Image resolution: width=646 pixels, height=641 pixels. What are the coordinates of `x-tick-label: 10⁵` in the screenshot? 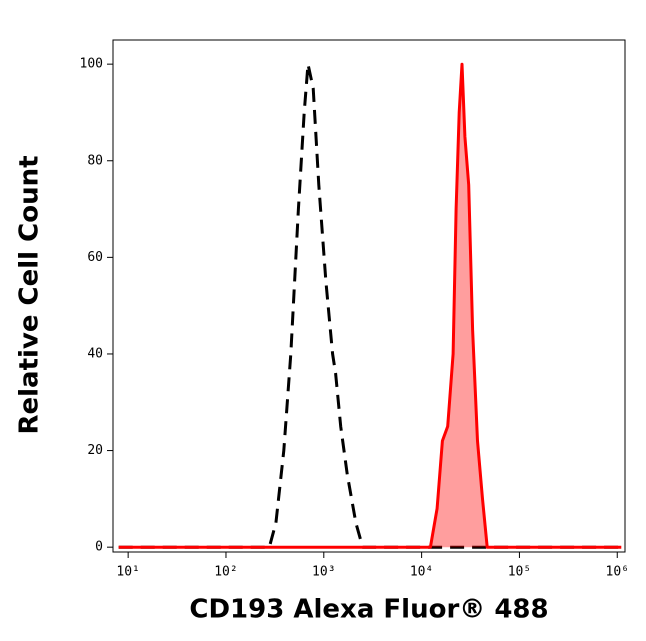 It's located at (519, 572).